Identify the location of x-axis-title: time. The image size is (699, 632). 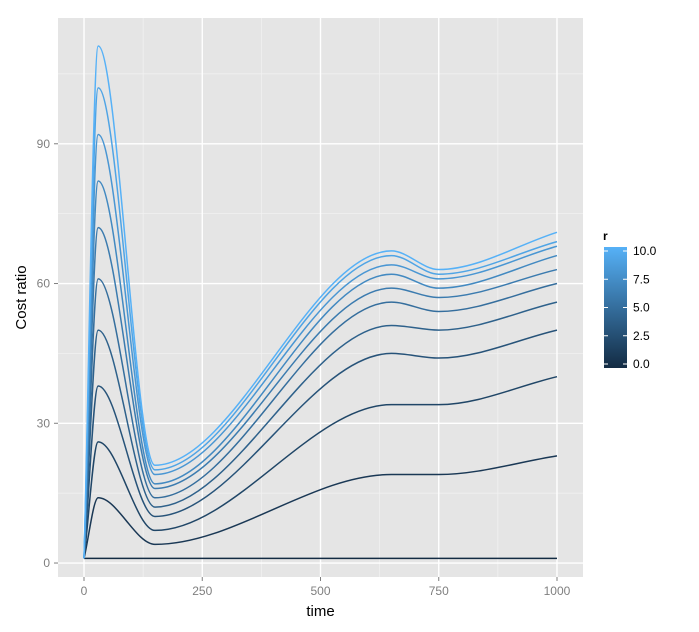
(320, 611).